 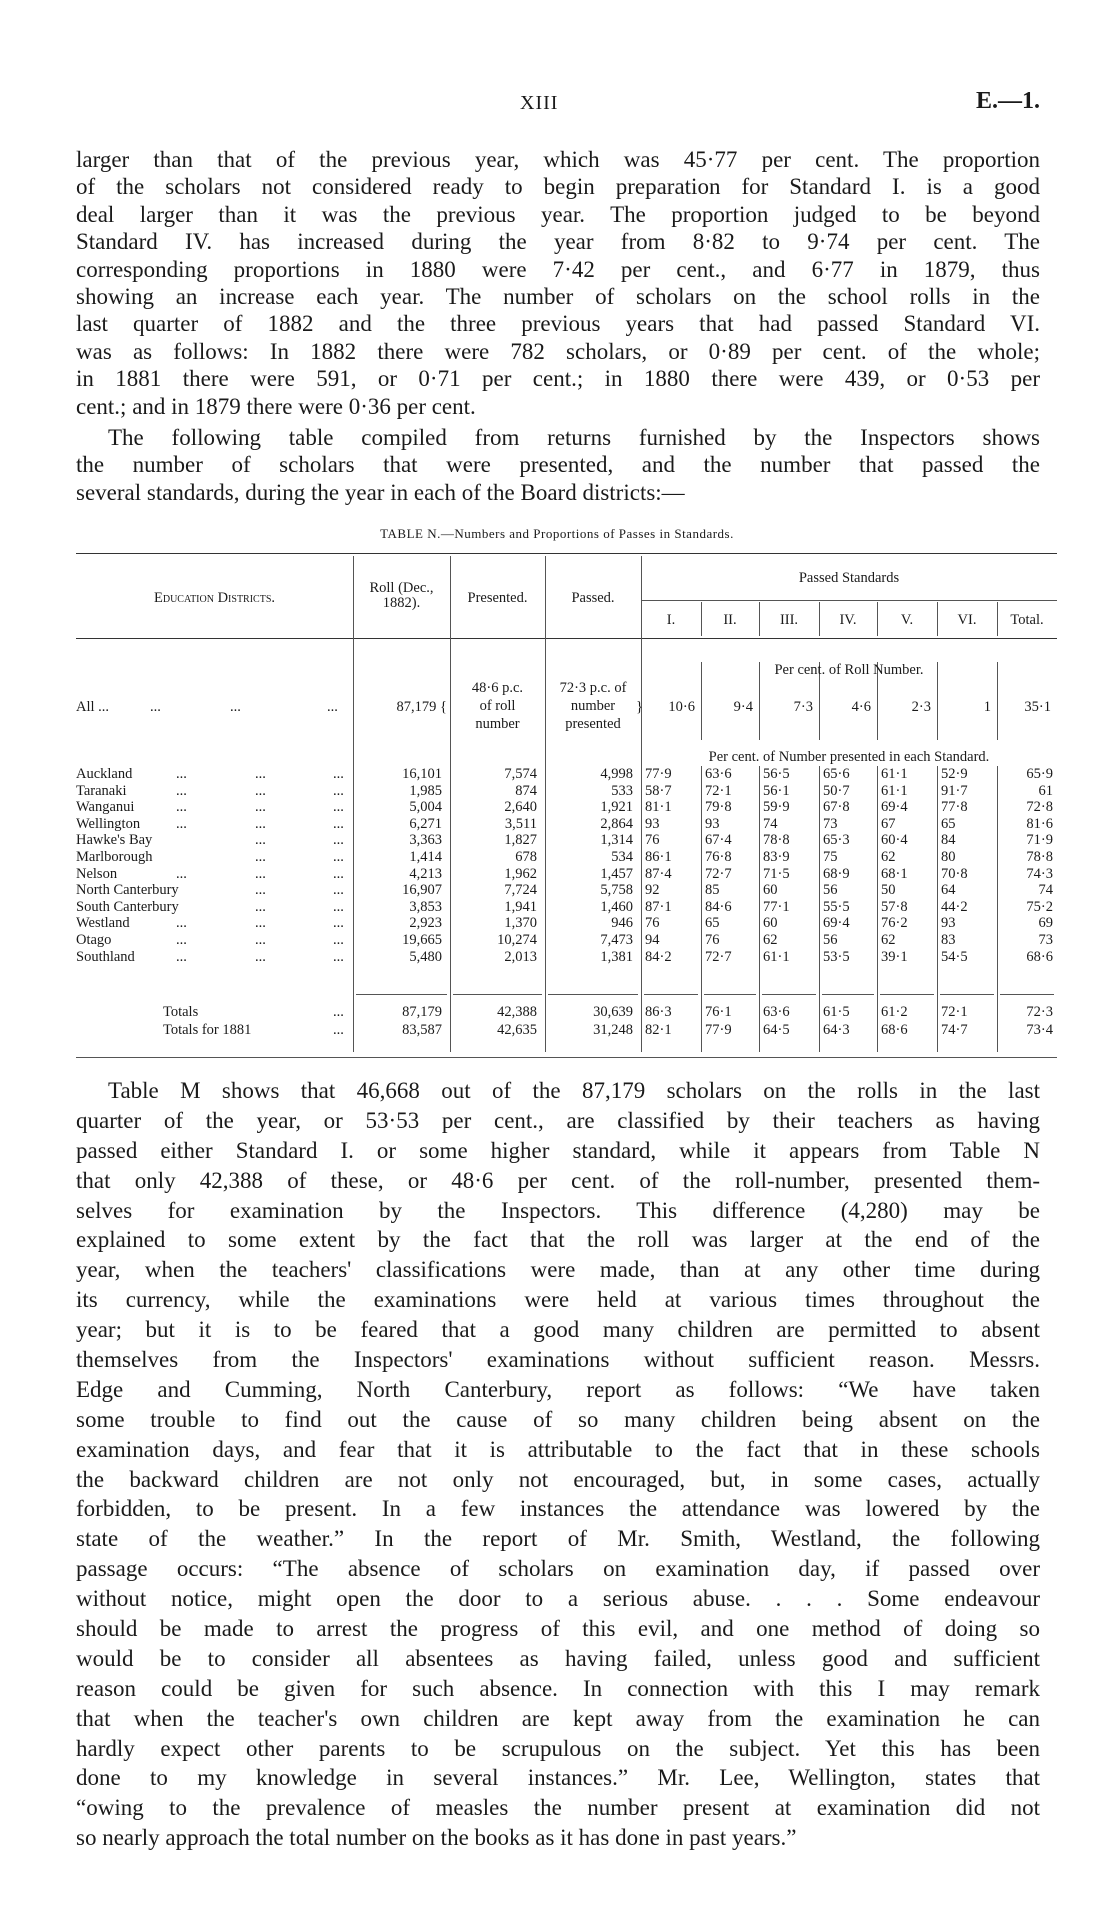 I want to click on row-label: Taranaki, so click(x=101, y=790).